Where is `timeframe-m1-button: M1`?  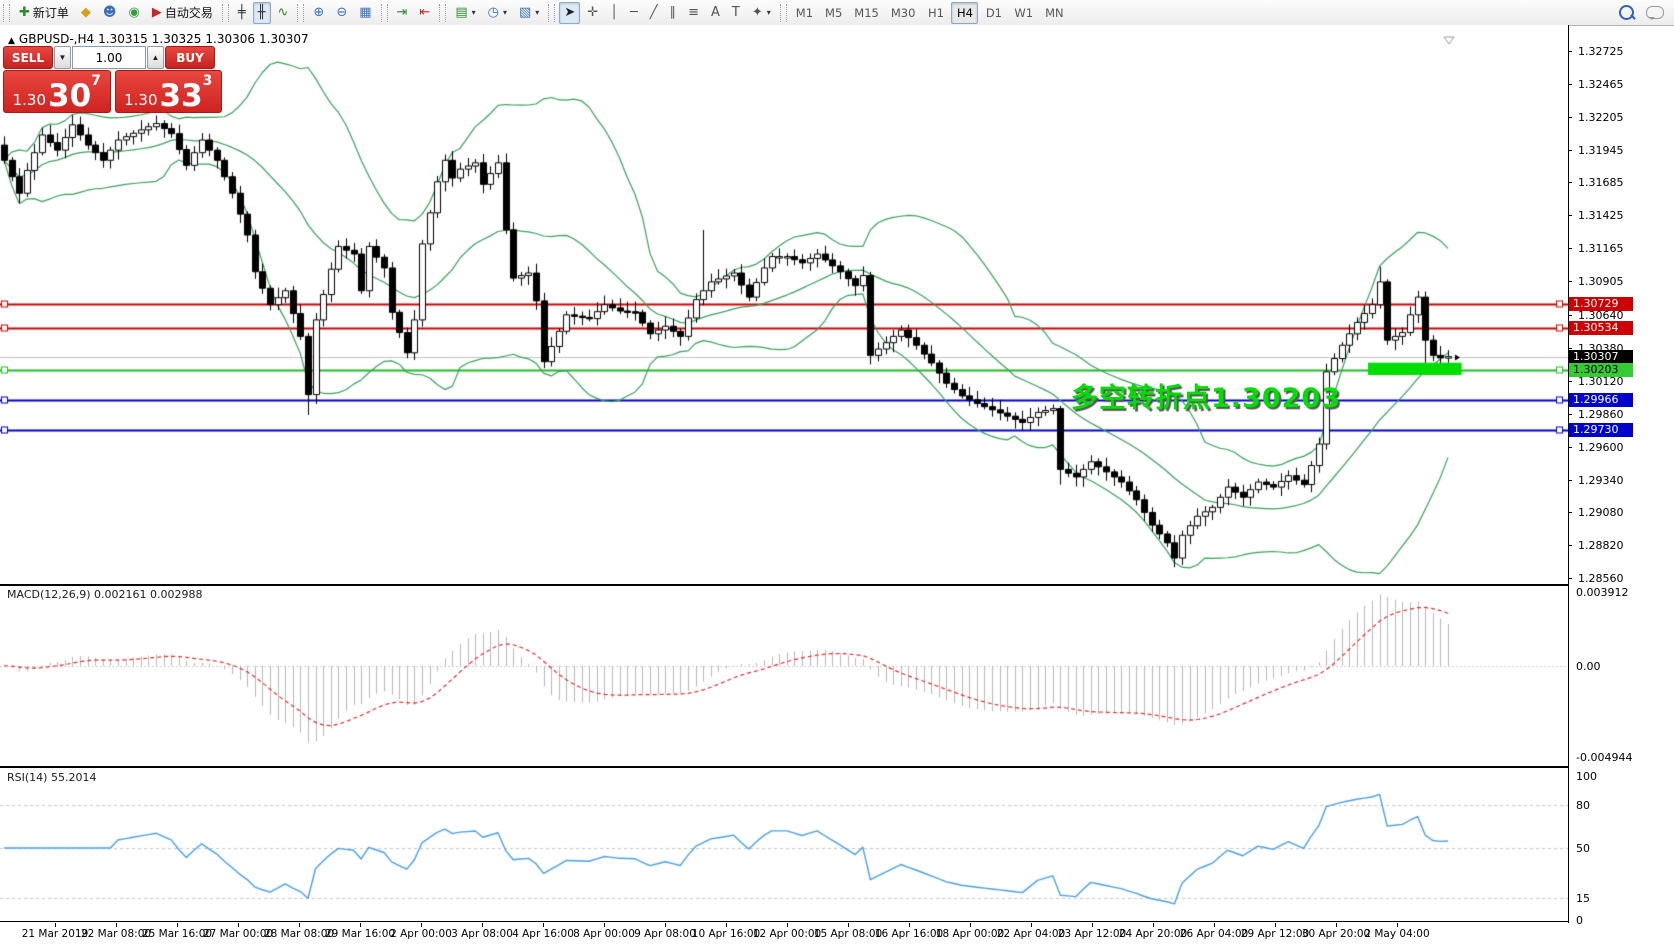
timeframe-m1-button: M1 is located at coordinates (804, 13).